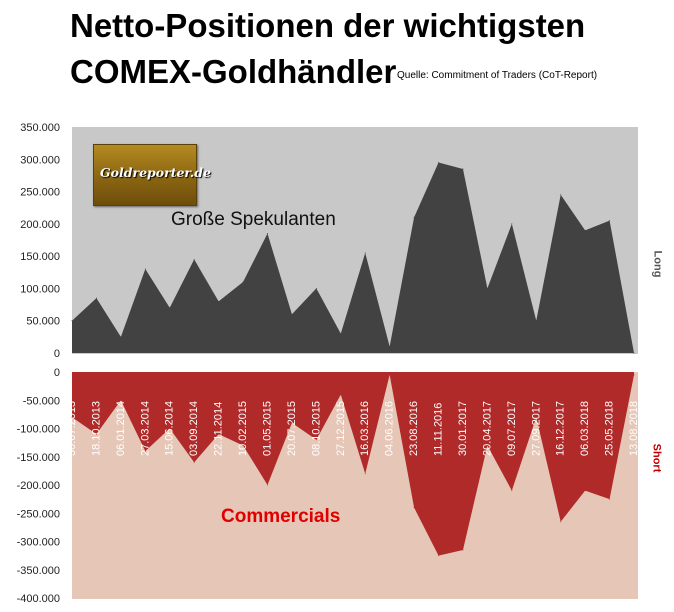  What do you see at coordinates (194, 428) in the screenshot?
I see `x-tick-label: 03.09.2014` at bounding box center [194, 428].